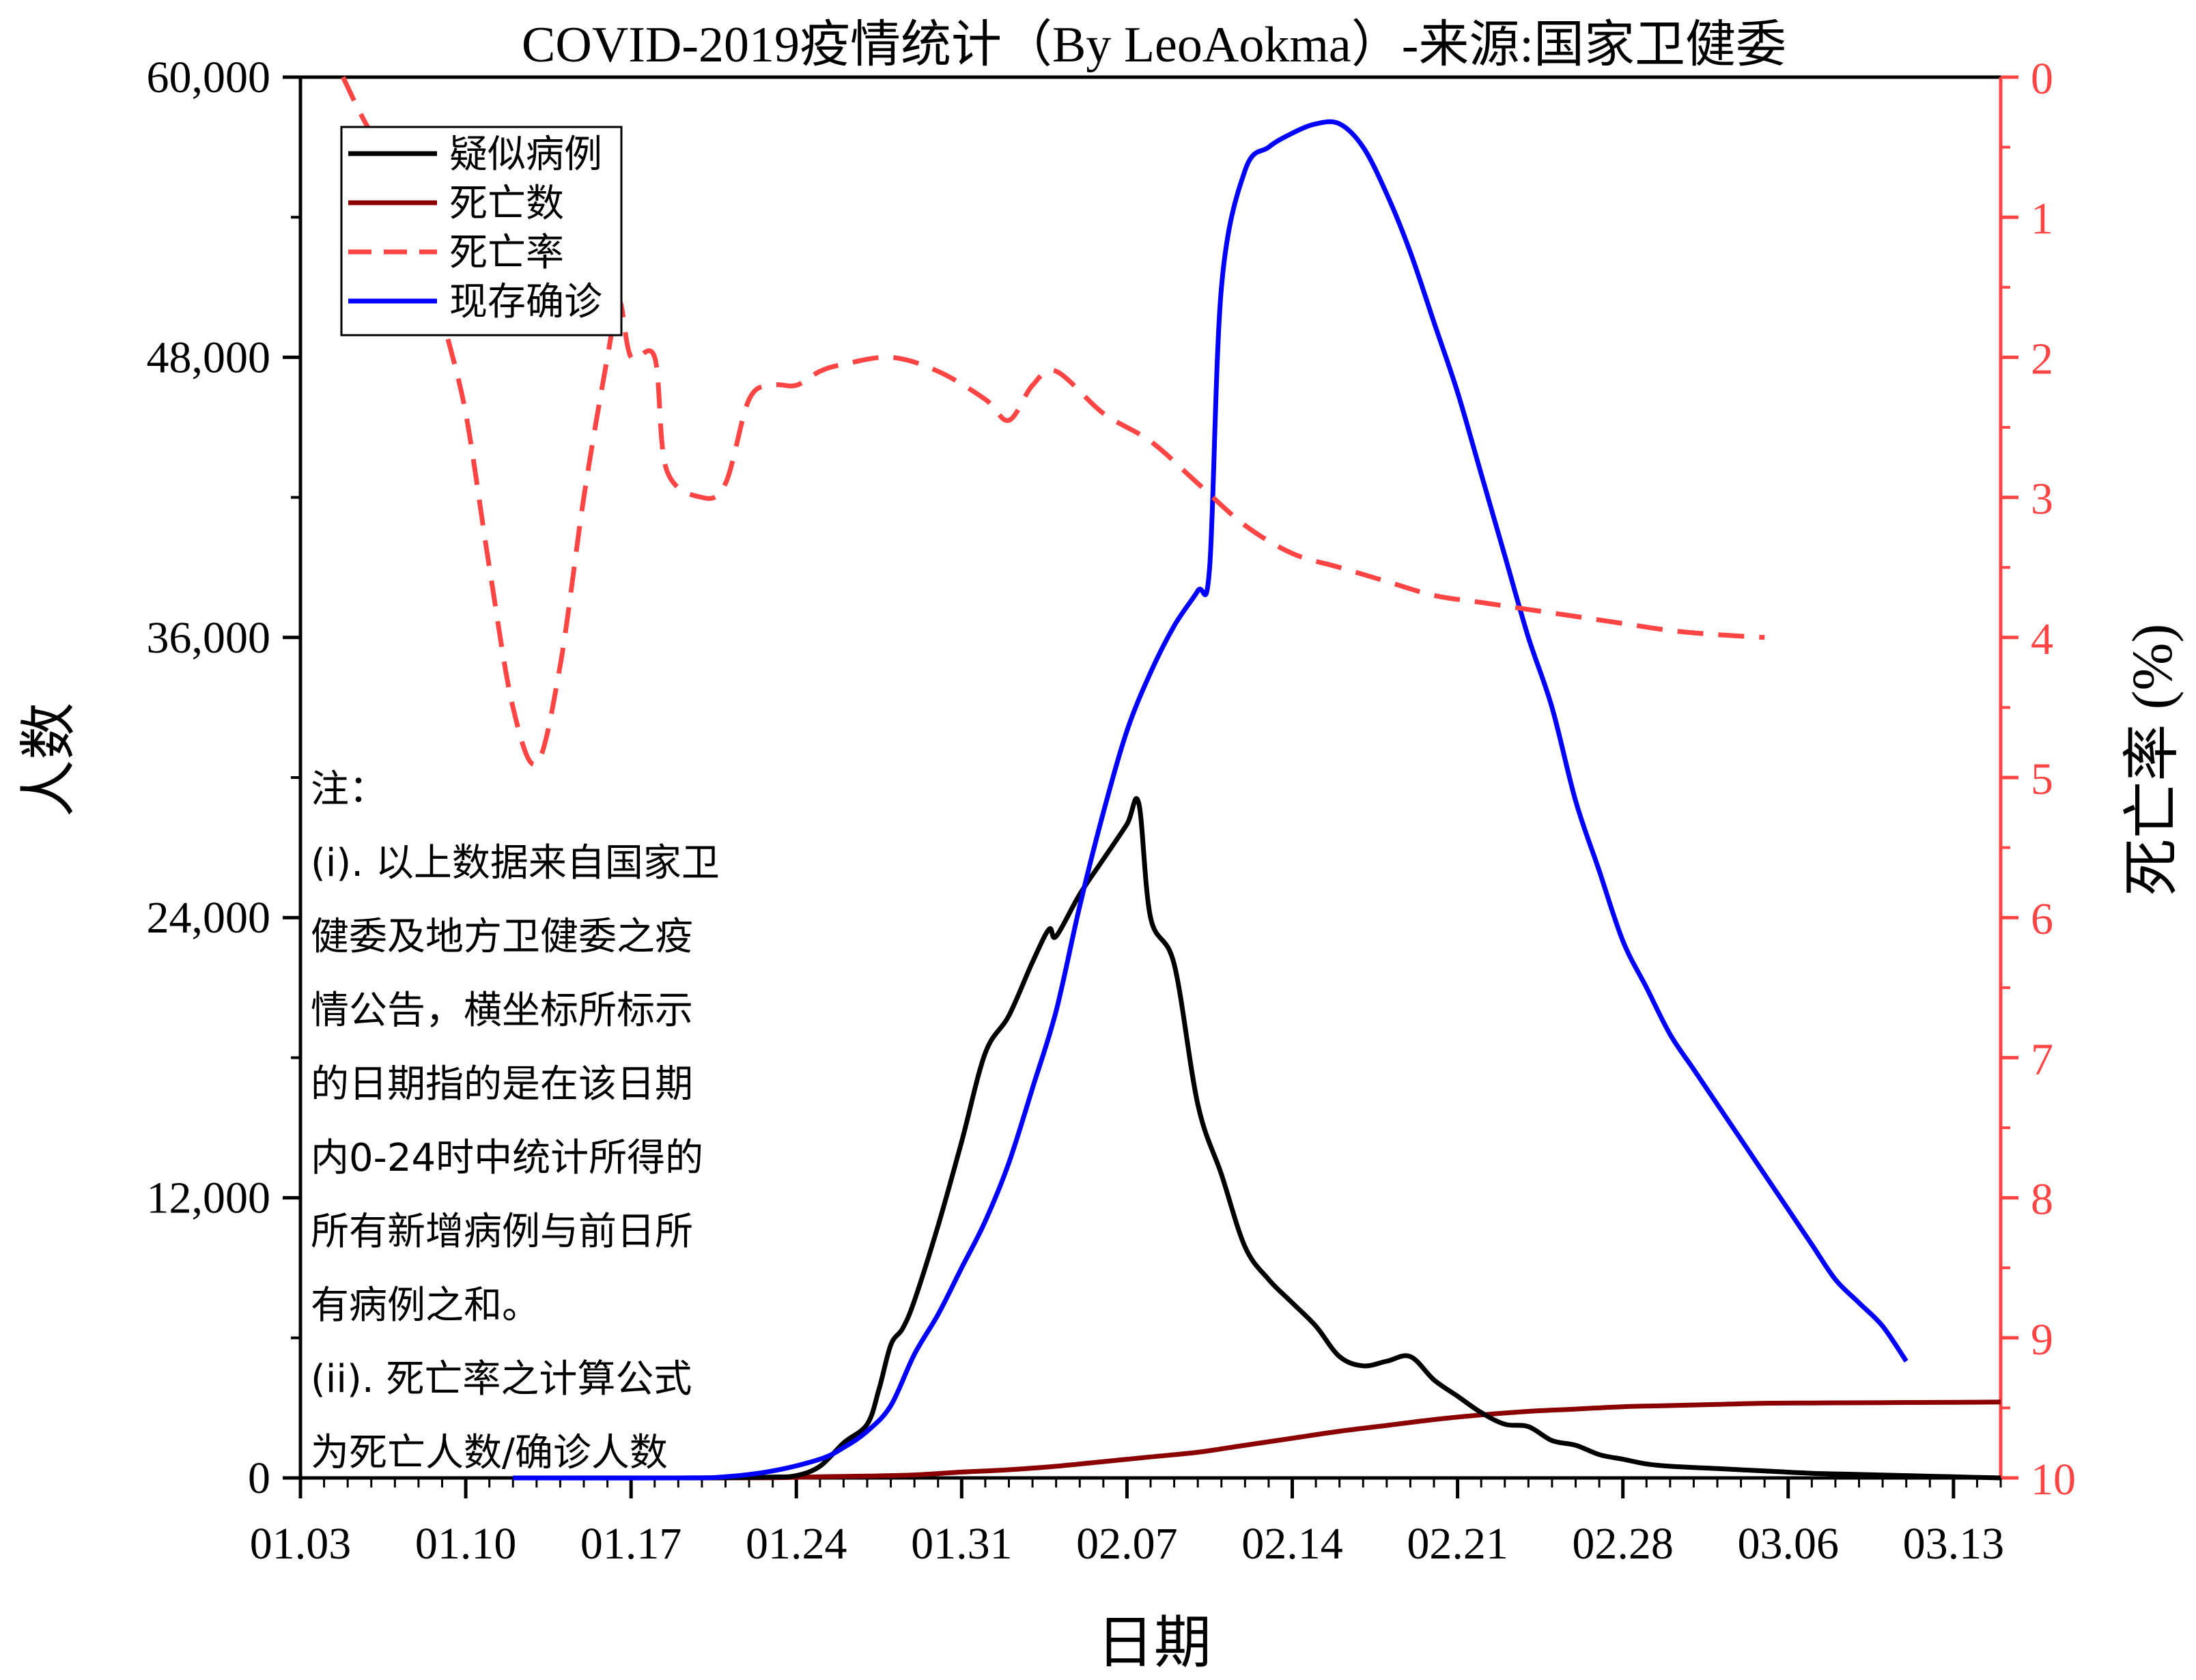  What do you see at coordinates (301, 1544) in the screenshot?
I see `x-tick-label: 01.03` at bounding box center [301, 1544].